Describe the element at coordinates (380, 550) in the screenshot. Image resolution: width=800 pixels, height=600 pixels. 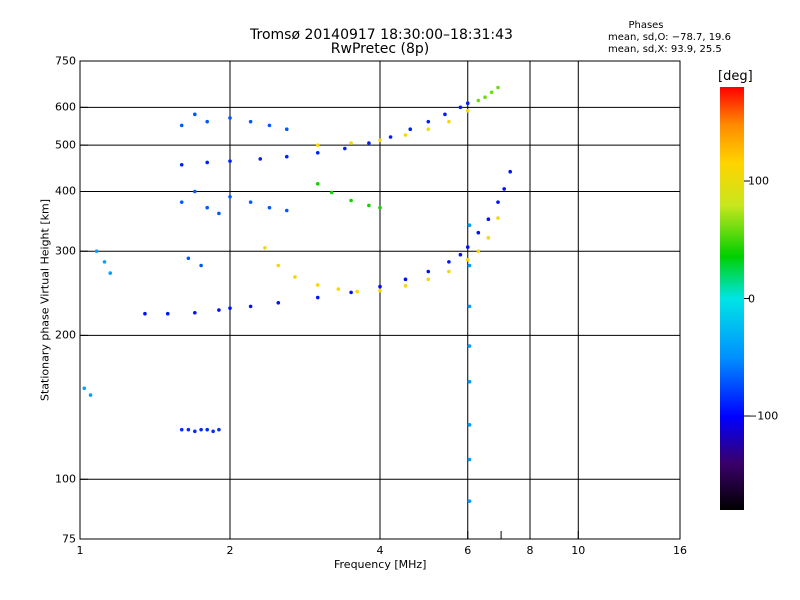
I see `x-tick-label: 4` at that location.